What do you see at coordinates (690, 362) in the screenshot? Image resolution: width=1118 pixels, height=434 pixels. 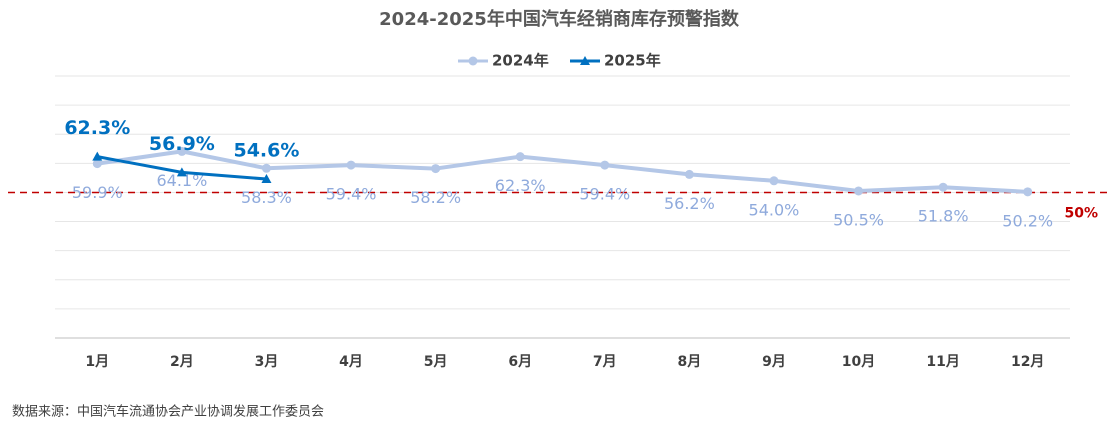 I see `x-tick-label: 8月` at bounding box center [690, 362].